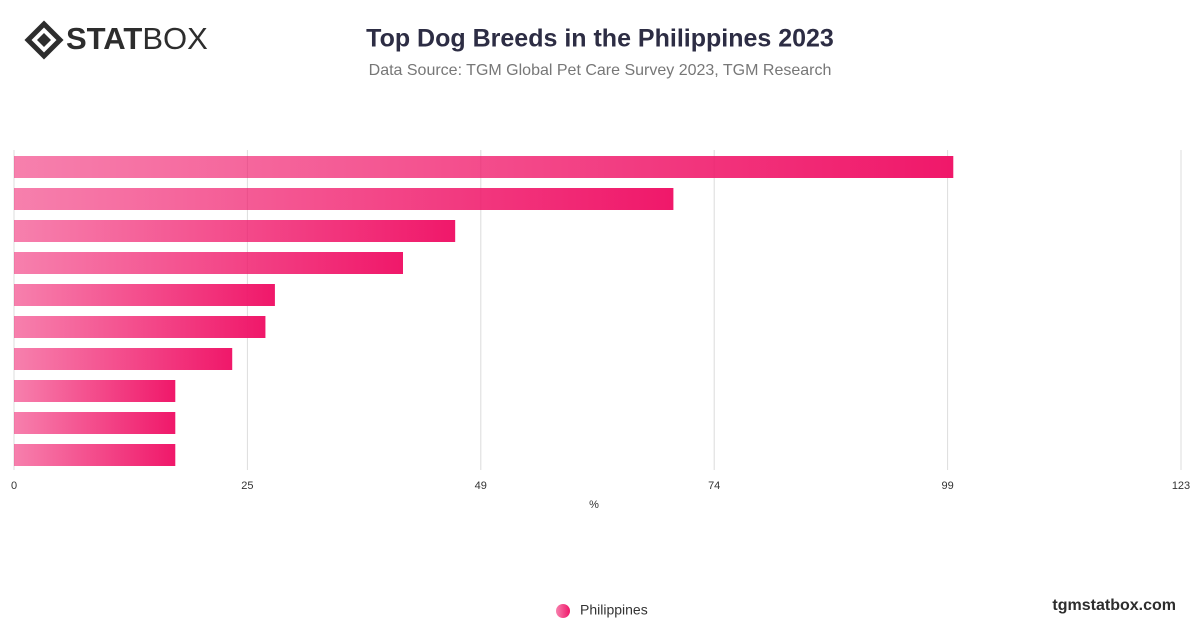 The width and height of the screenshot is (1200, 628). I want to click on logo-light: BOX, so click(175, 38).